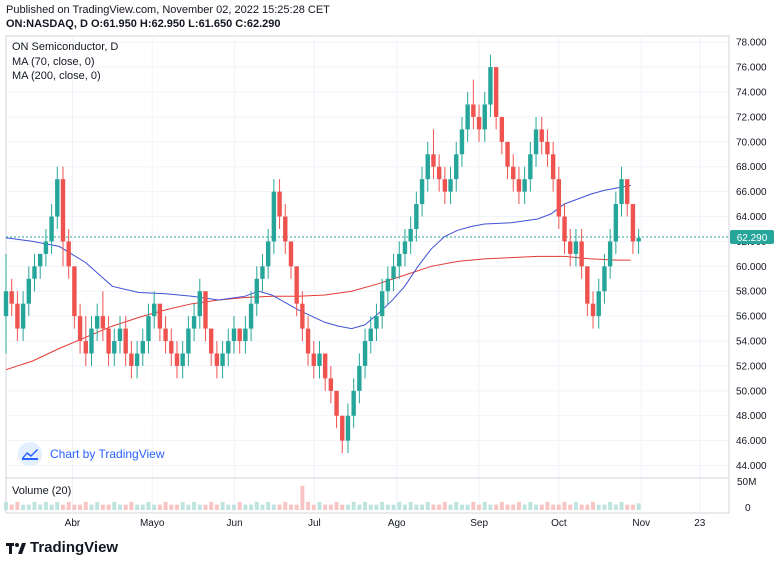 This screenshot has height=561, width=781. What do you see at coordinates (56, 76) in the screenshot?
I see `legend-ma200: MA (200, close, 0)` at bounding box center [56, 76].